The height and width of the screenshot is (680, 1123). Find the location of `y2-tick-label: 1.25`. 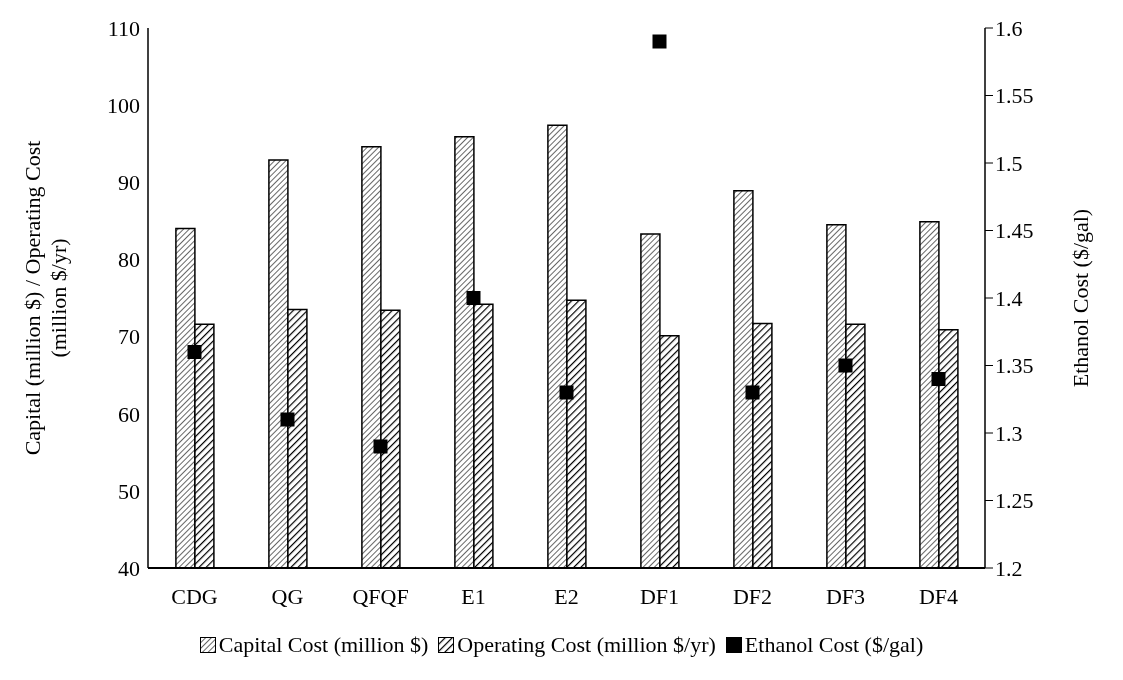

y2-tick-label: 1.25 is located at coordinates (1014, 501).